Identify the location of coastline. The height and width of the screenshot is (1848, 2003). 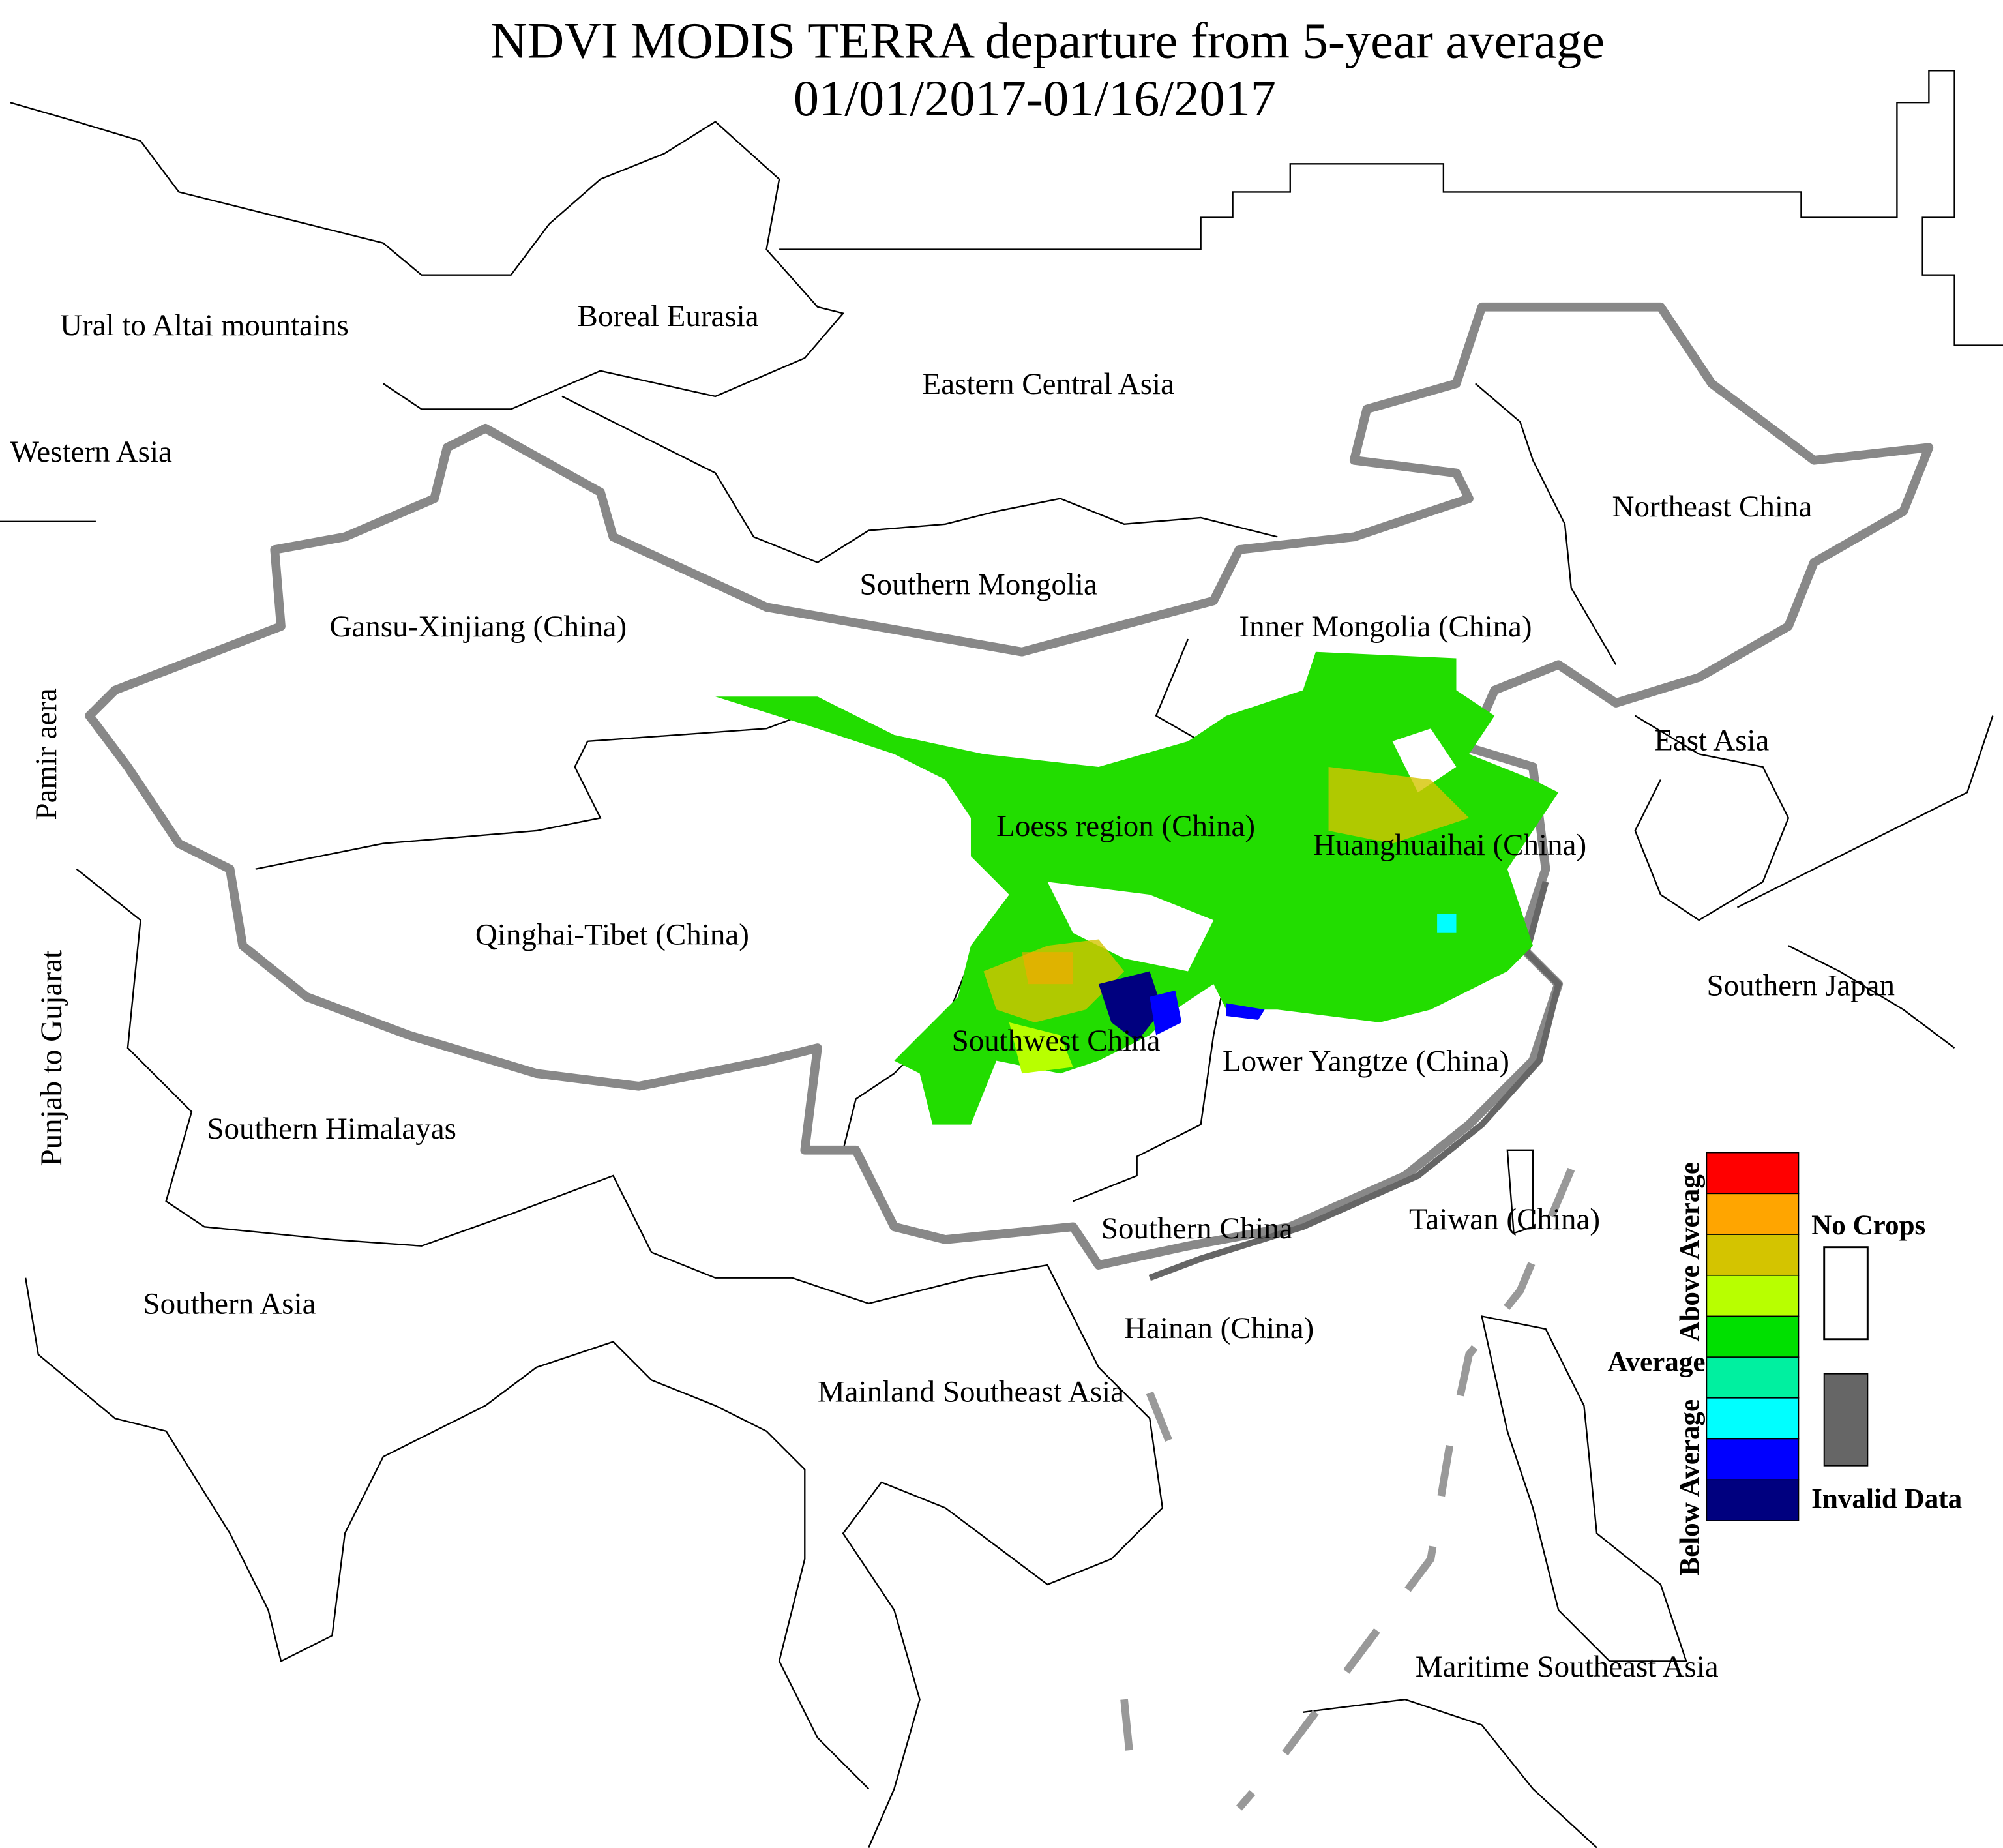
(1355, 1081).